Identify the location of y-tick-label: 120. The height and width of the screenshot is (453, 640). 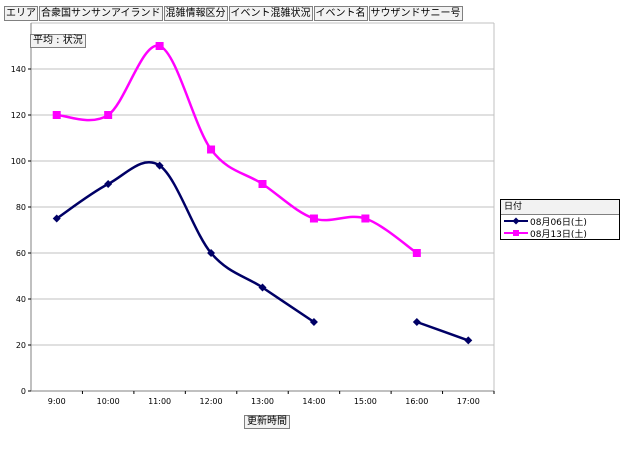
(18, 115).